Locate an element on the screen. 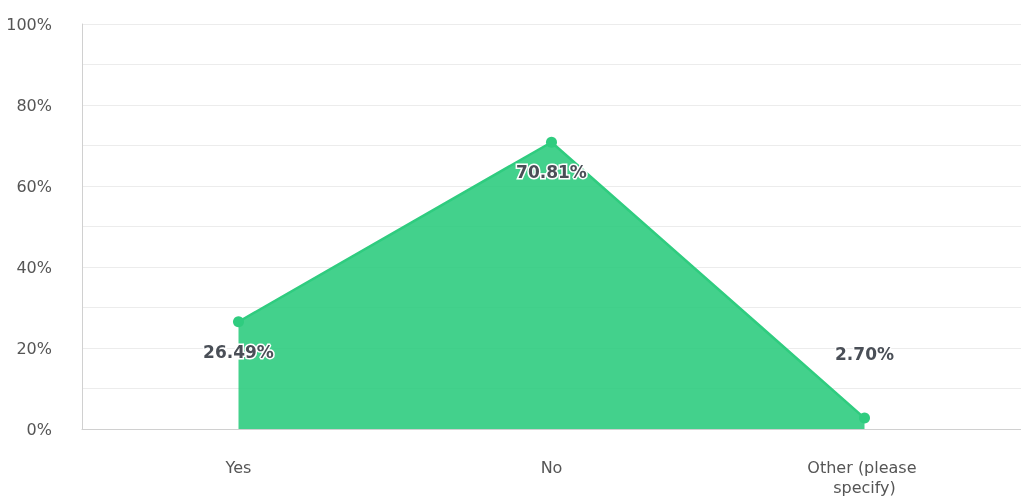  y-tick-label: 0% is located at coordinates (39, 429).